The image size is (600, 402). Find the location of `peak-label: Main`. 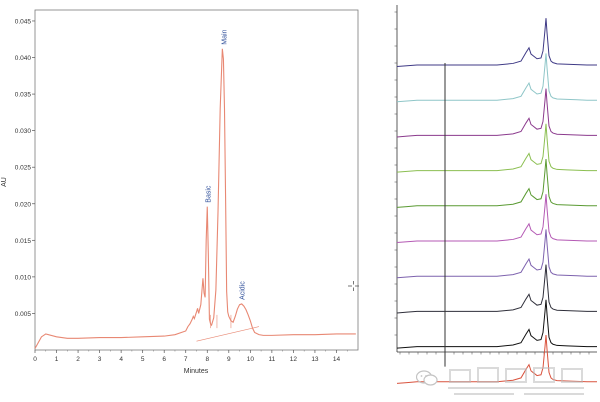

peak-label: Main is located at coordinates (224, 36).